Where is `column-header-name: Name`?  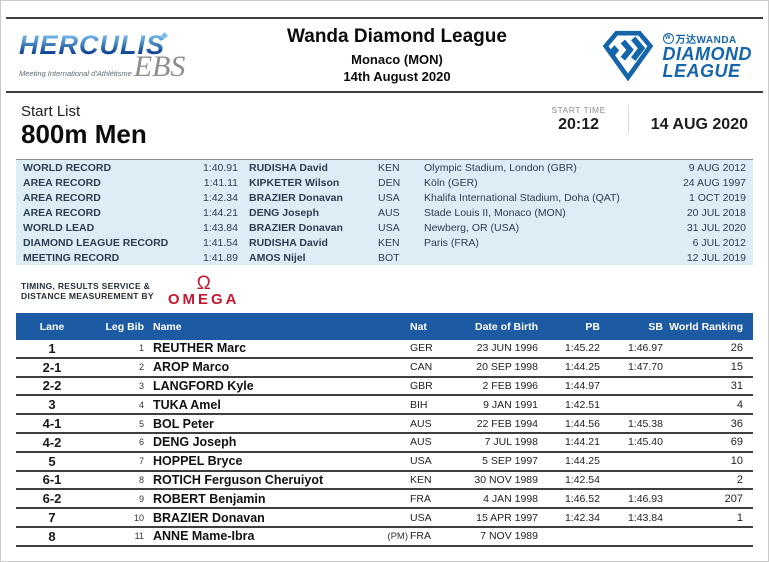
column-header-name: Name is located at coordinates (167, 326).